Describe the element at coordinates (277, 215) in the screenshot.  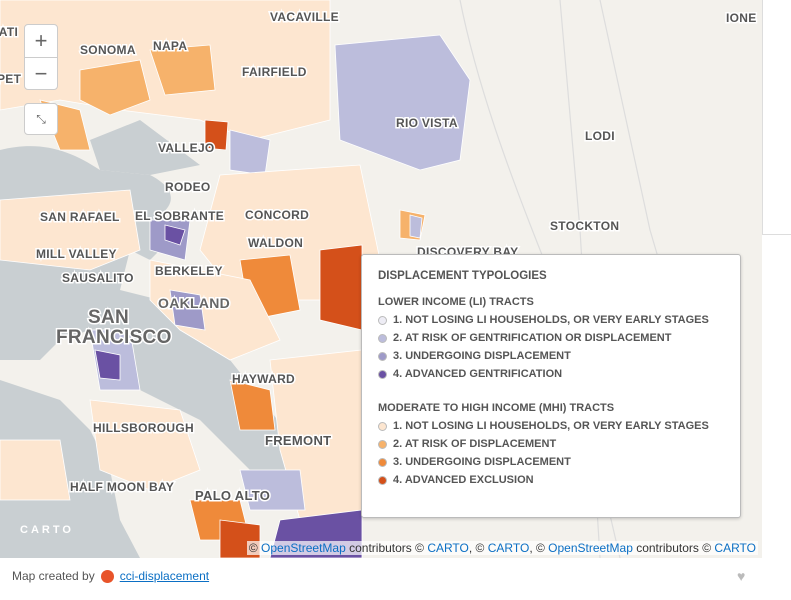
I see `place-label: CONCORD` at that location.